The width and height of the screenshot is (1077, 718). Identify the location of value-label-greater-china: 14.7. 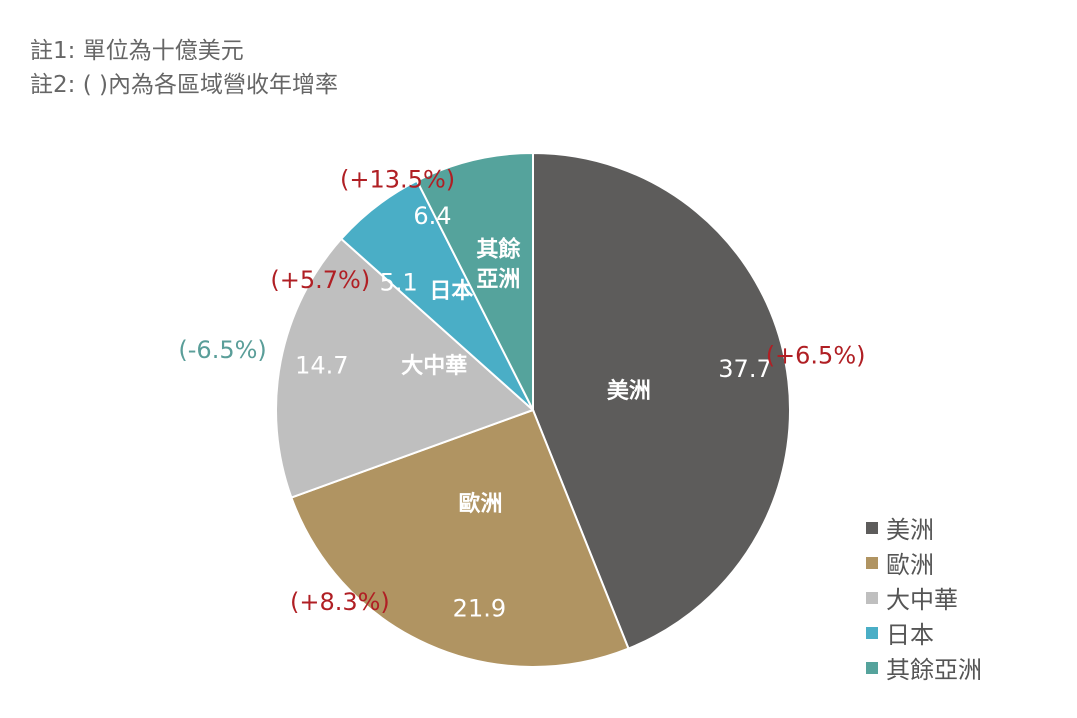
(321, 366).